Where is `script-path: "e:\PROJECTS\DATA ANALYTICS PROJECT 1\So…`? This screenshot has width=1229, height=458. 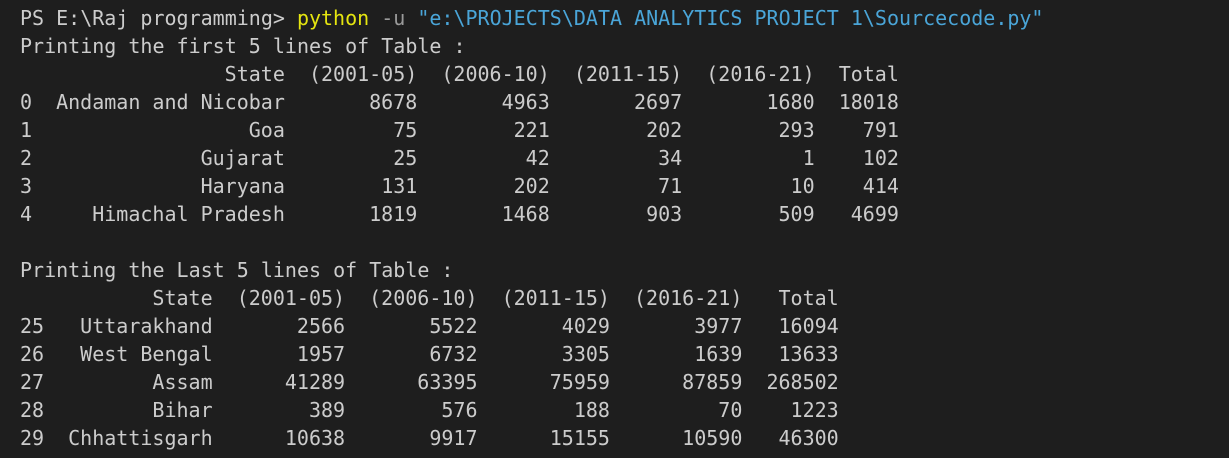
script-path: "e:\PROJECTS\DATA ANALYTICS PROJECT 1\So… is located at coordinates (730, 18).